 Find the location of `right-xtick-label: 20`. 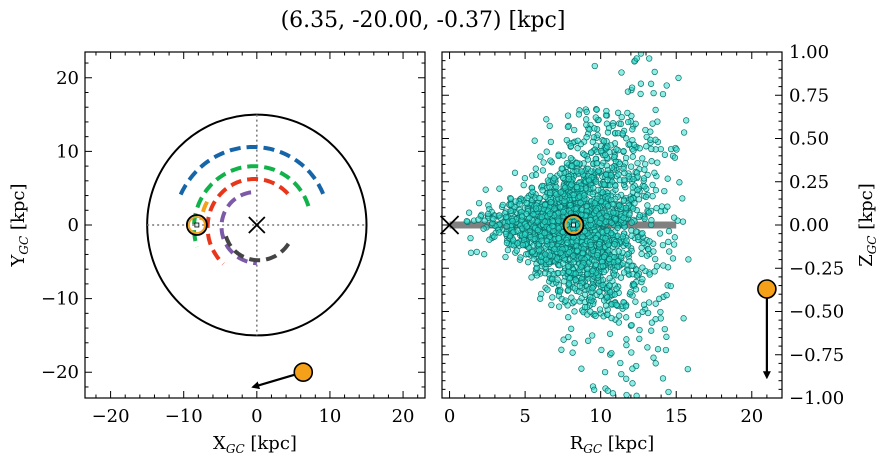

right-xtick-label: 20 is located at coordinates (751, 416).